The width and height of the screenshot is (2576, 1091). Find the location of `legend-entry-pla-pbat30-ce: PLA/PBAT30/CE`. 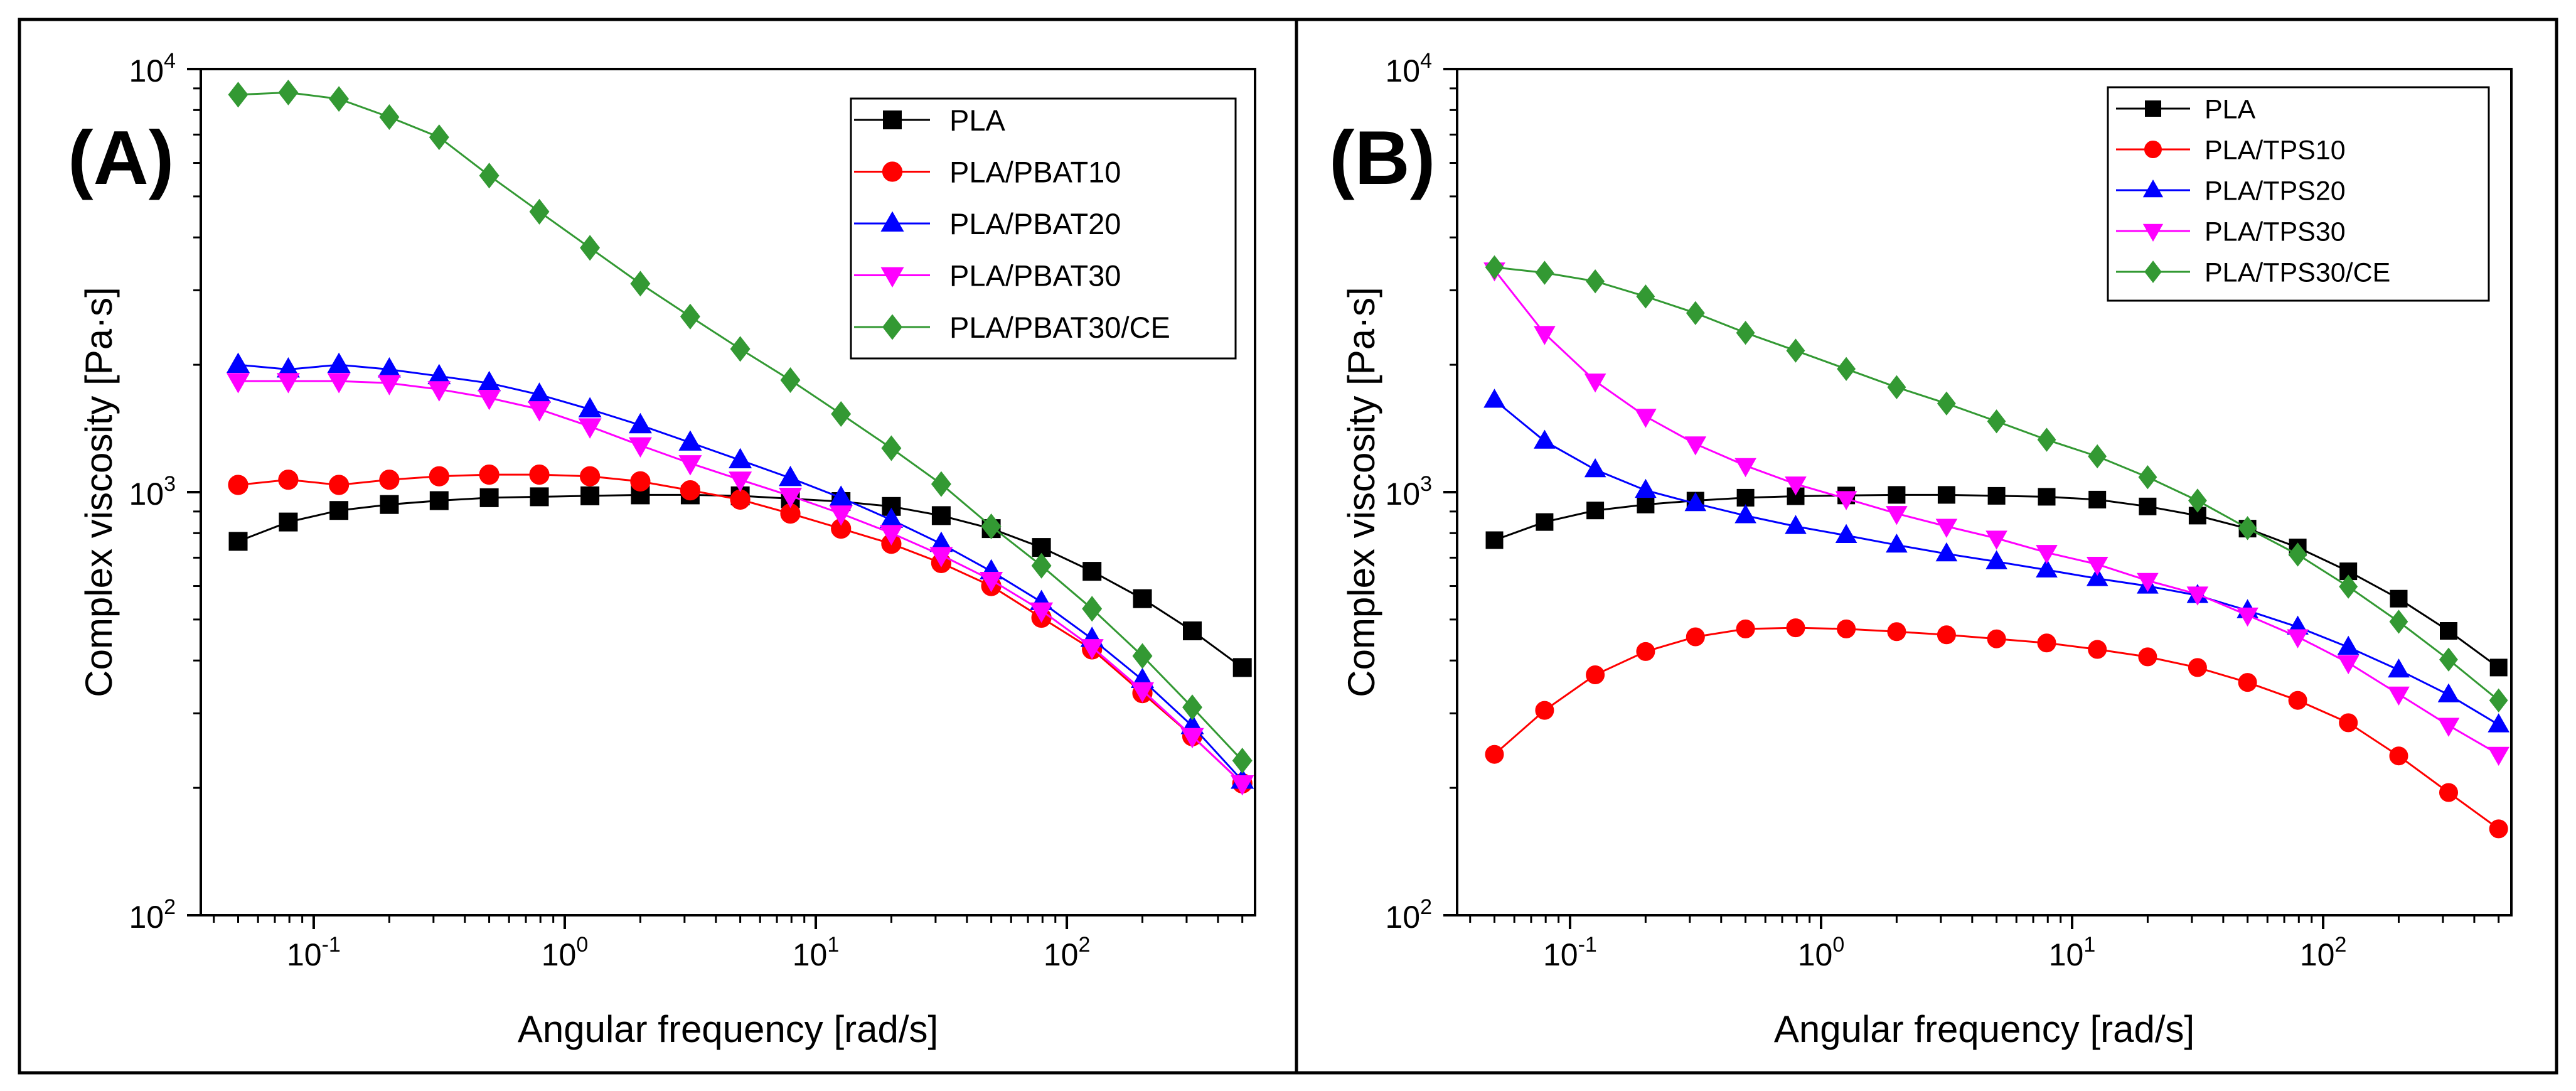

legend-entry-pla-pbat30-ce: PLA/PBAT30/CE is located at coordinates (1012, 327).